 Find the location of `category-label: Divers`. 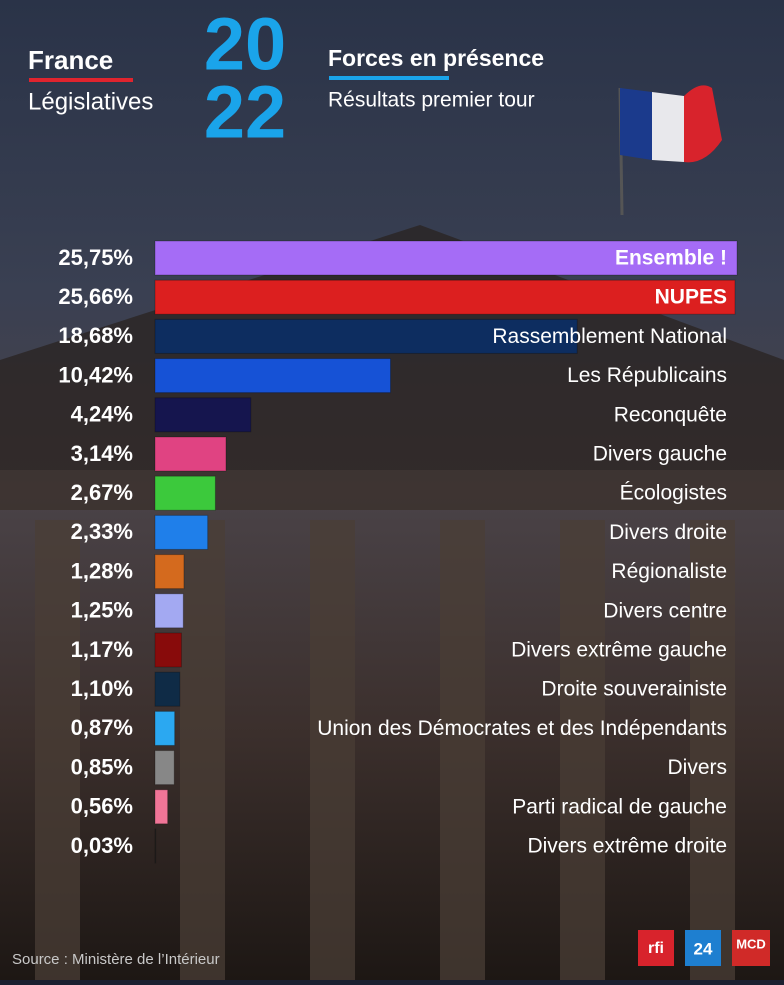

category-label: Divers is located at coordinates (697, 767).